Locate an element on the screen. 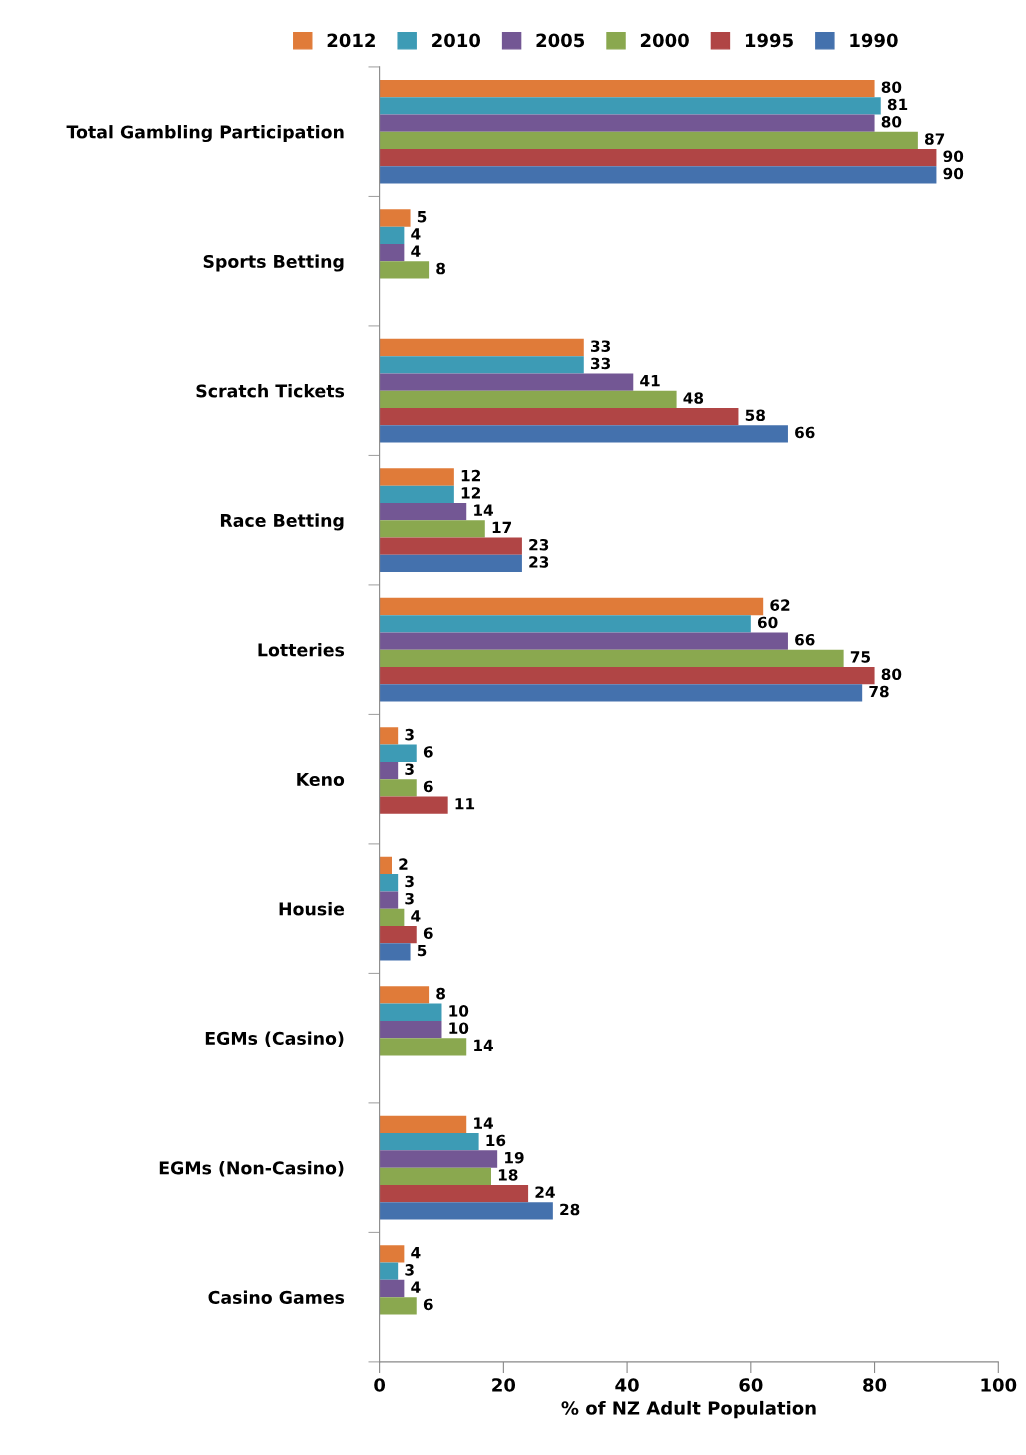 This screenshot has width=1026, height=1455. x-tick-label: 60 is located at coordinates (751, 1385).